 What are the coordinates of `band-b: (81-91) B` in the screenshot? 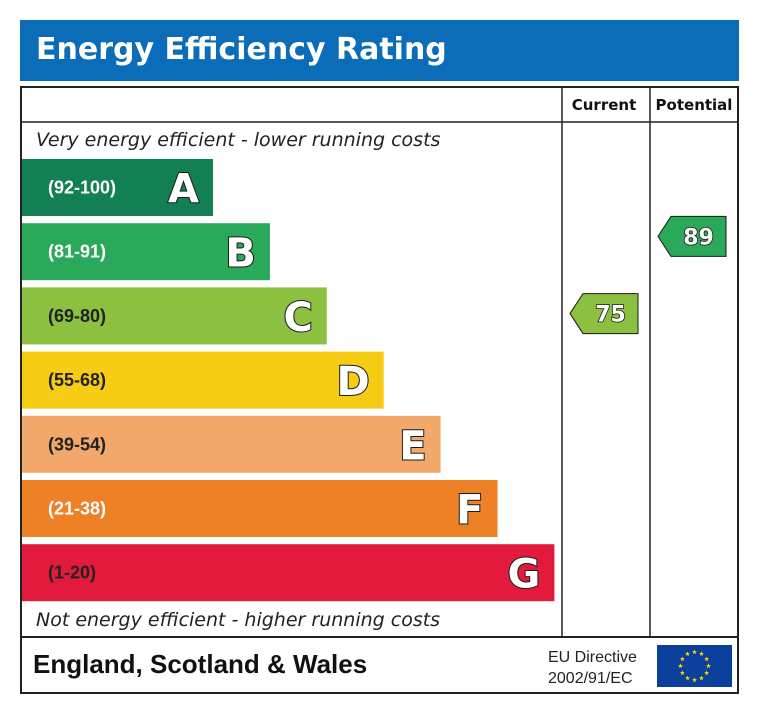 It's located at (146, 252).